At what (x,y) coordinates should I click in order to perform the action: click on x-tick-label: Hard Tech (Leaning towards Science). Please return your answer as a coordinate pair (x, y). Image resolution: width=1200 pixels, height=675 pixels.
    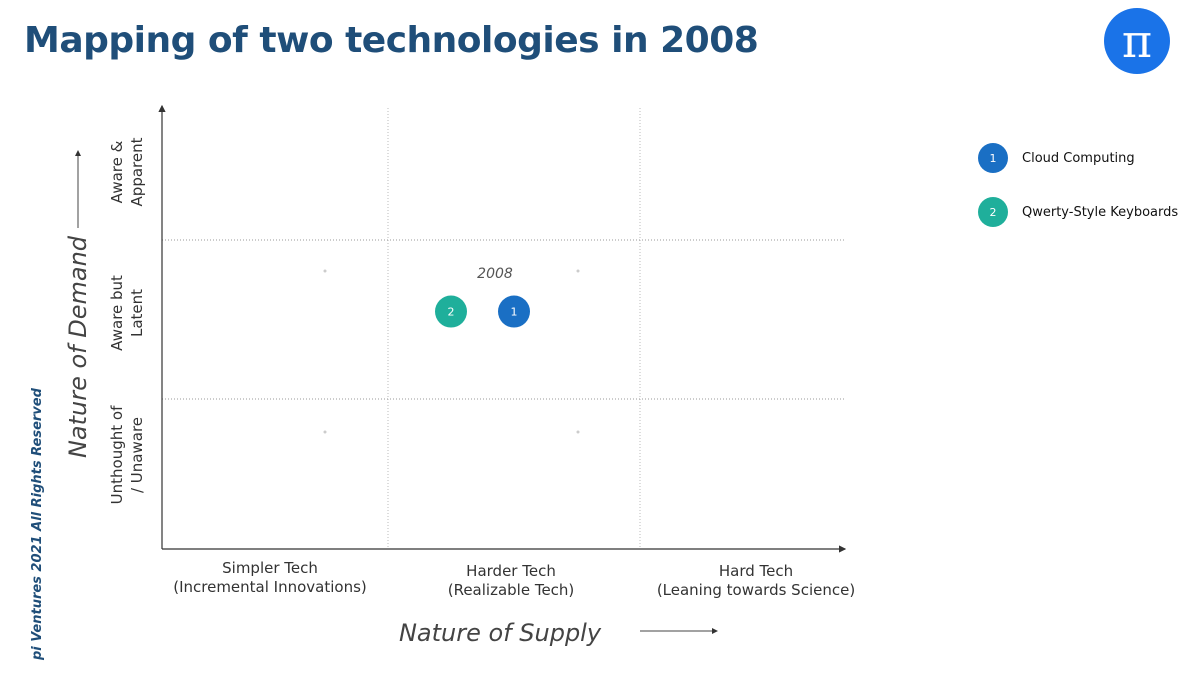
    Looking at the image, I should click on (756, 580).